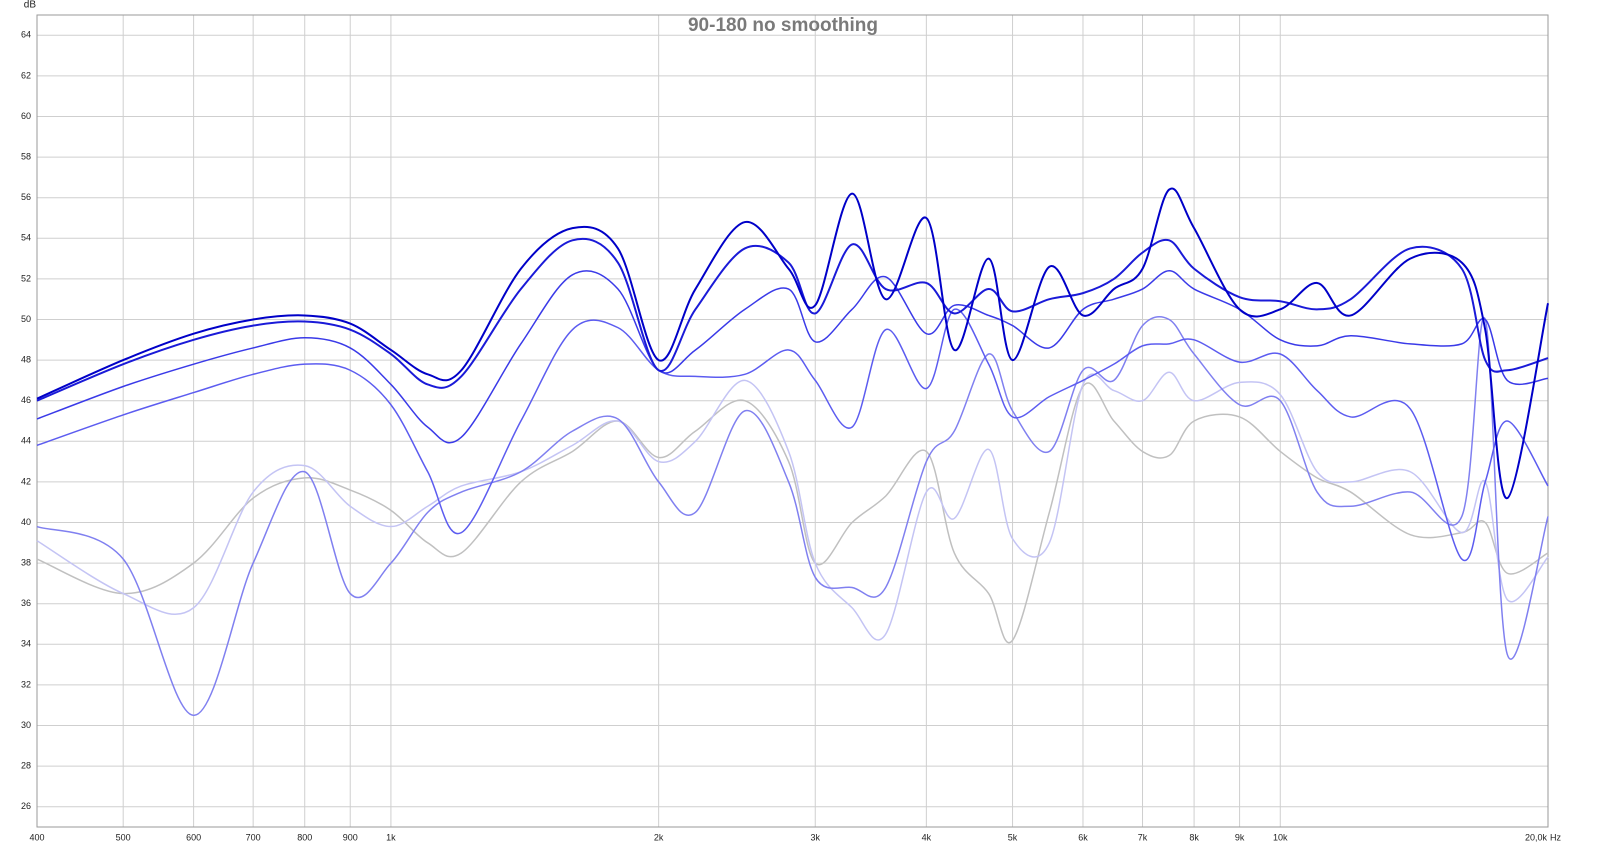  I want to click on y-tick-label: 34, so click(26, 644).